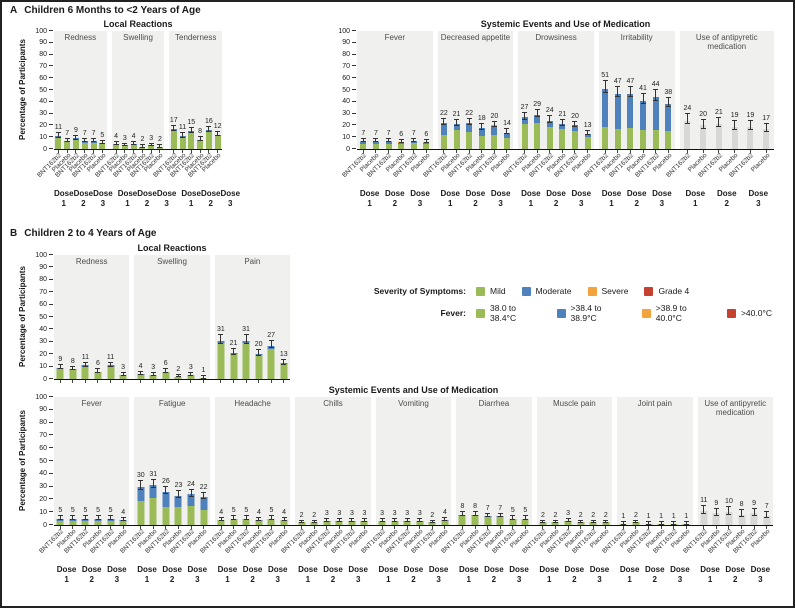  I want to click on bar-value-label: 6, so click(165, 364).